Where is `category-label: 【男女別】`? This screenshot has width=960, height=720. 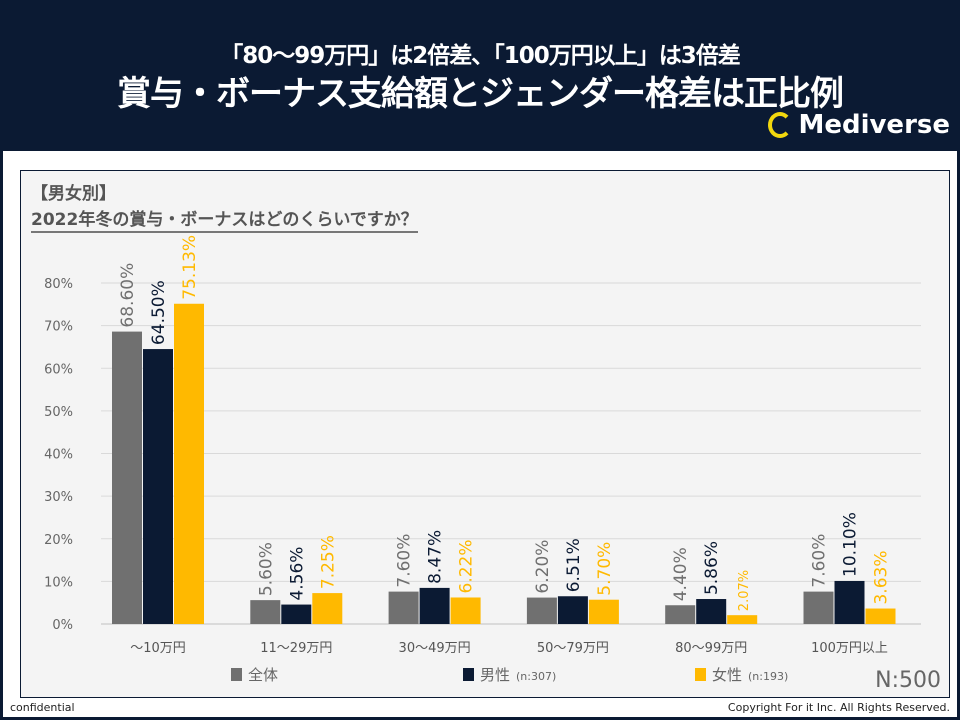 category-label: 【男女別】 is located at coordinates (73, 194).